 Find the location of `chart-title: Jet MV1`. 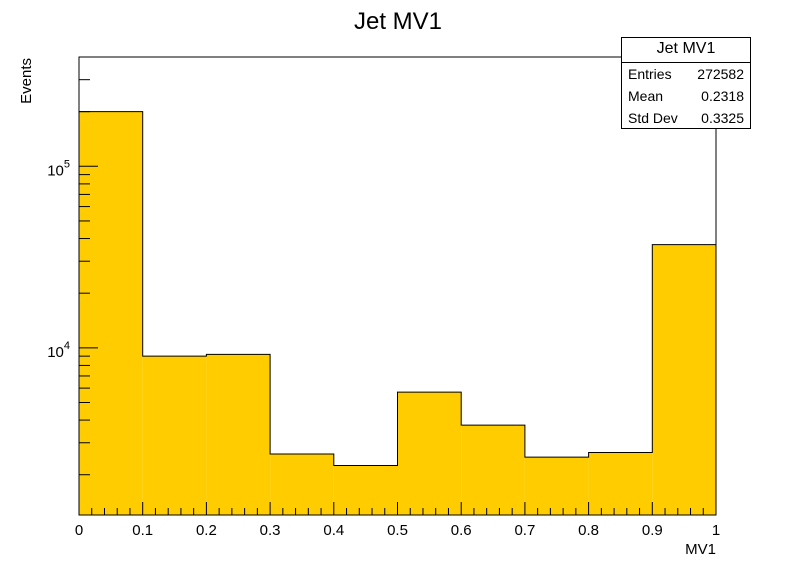

chart-title: Jet MV1 is located at coordinates (398, 21).